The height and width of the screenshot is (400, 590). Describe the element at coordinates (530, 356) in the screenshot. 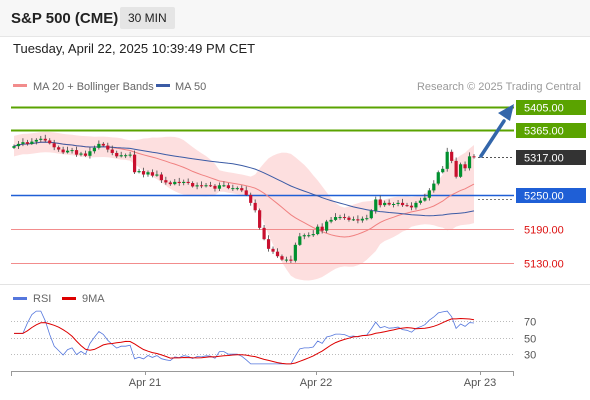

I see `rsi-tick-label: 30` at that location.